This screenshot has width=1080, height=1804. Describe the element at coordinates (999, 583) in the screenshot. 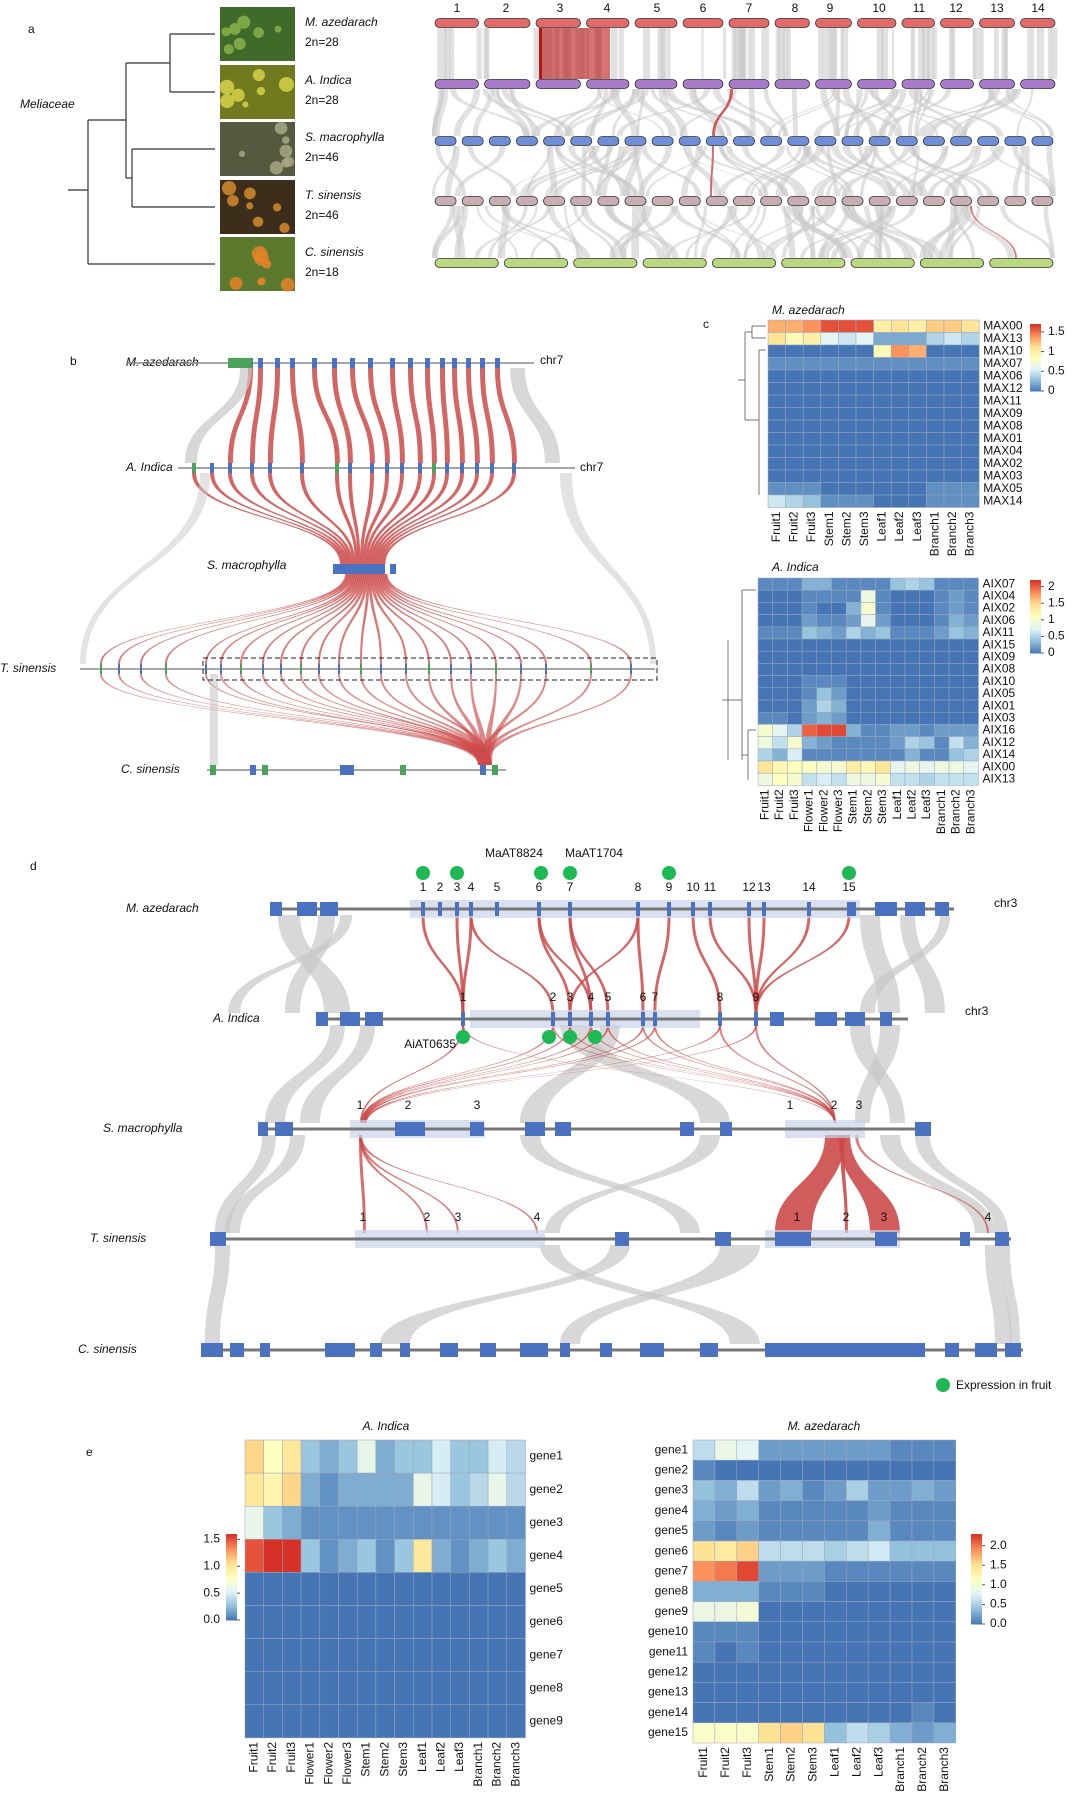

I see `row-label: AIX07` at that location.